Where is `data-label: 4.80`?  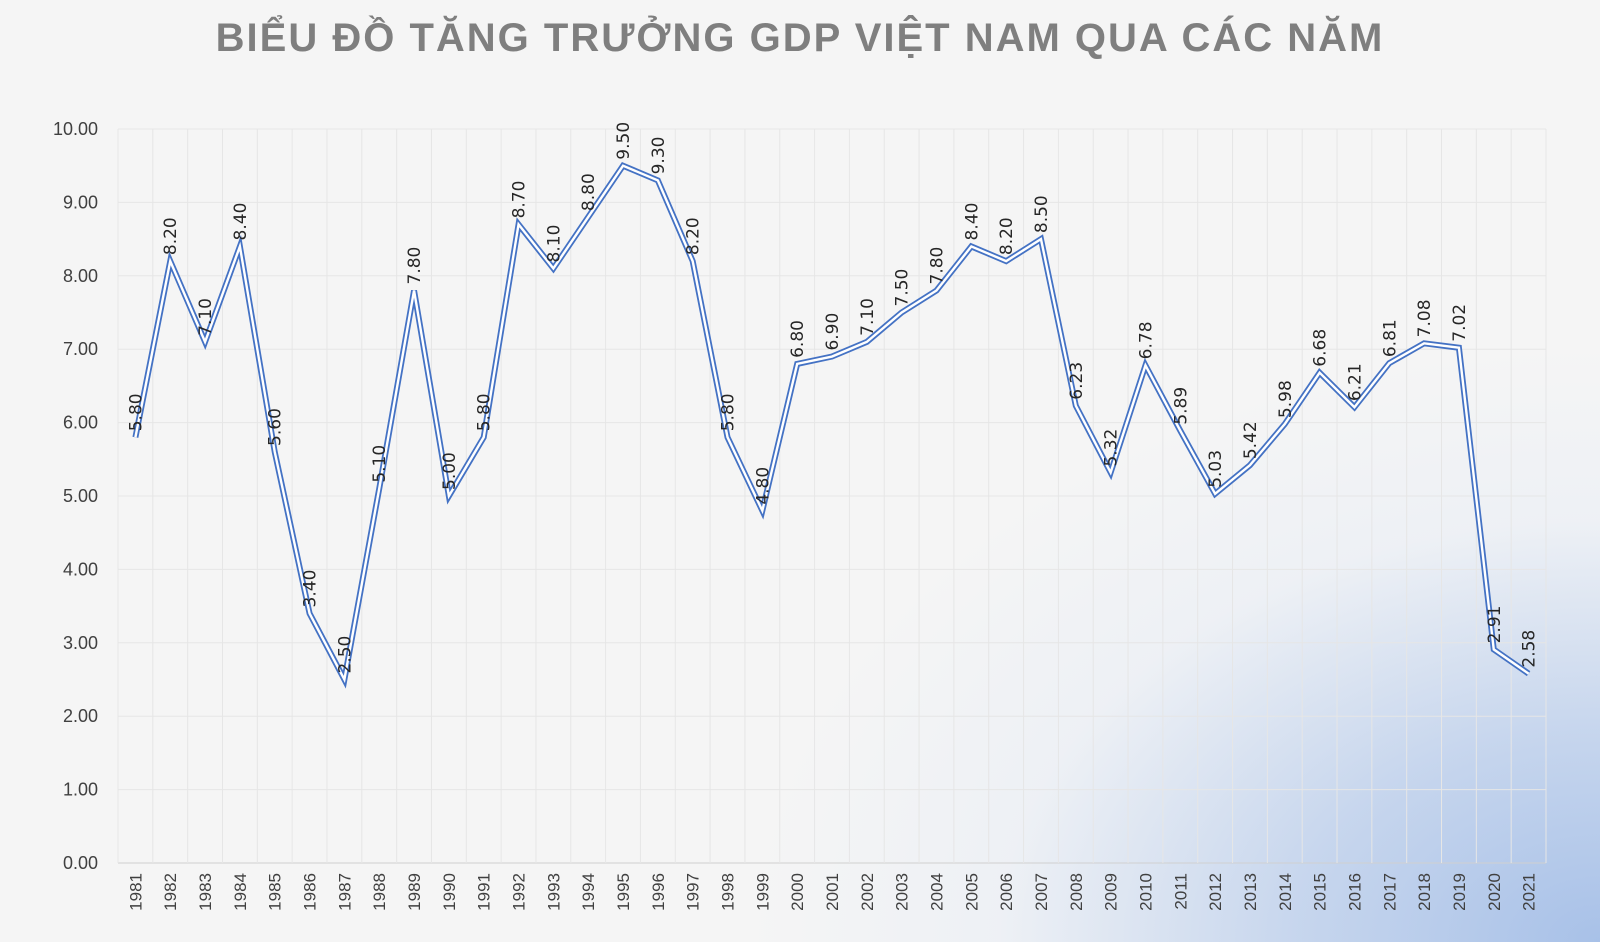
data-label: 4.80 is located at coordinates (763, 486).